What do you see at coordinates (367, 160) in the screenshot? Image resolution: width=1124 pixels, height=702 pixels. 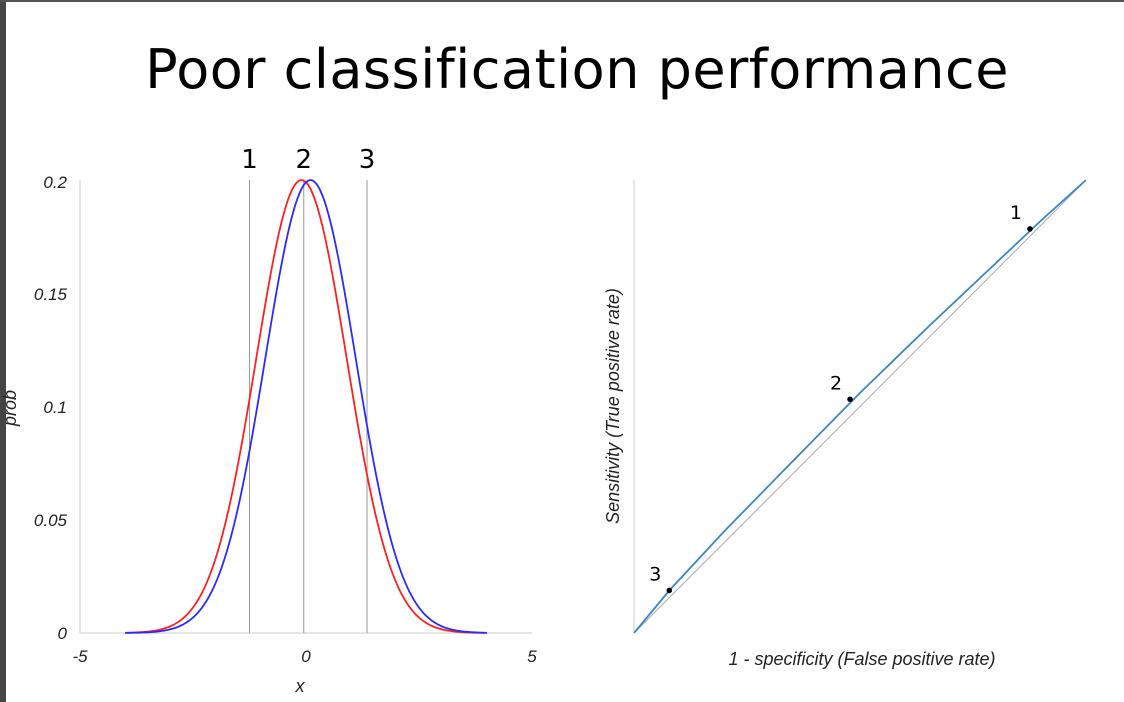 I see `threshold-label-3: 3` at bounding box center [367, 160].